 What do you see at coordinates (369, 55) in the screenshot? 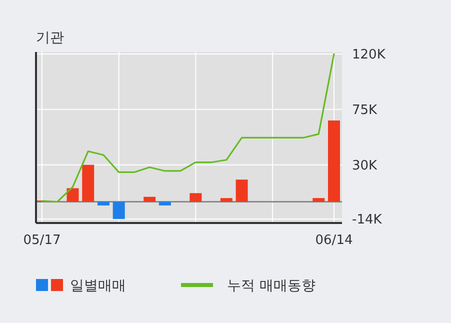
I see `y-tick-label: 120K` at bounding box center [369, 55].